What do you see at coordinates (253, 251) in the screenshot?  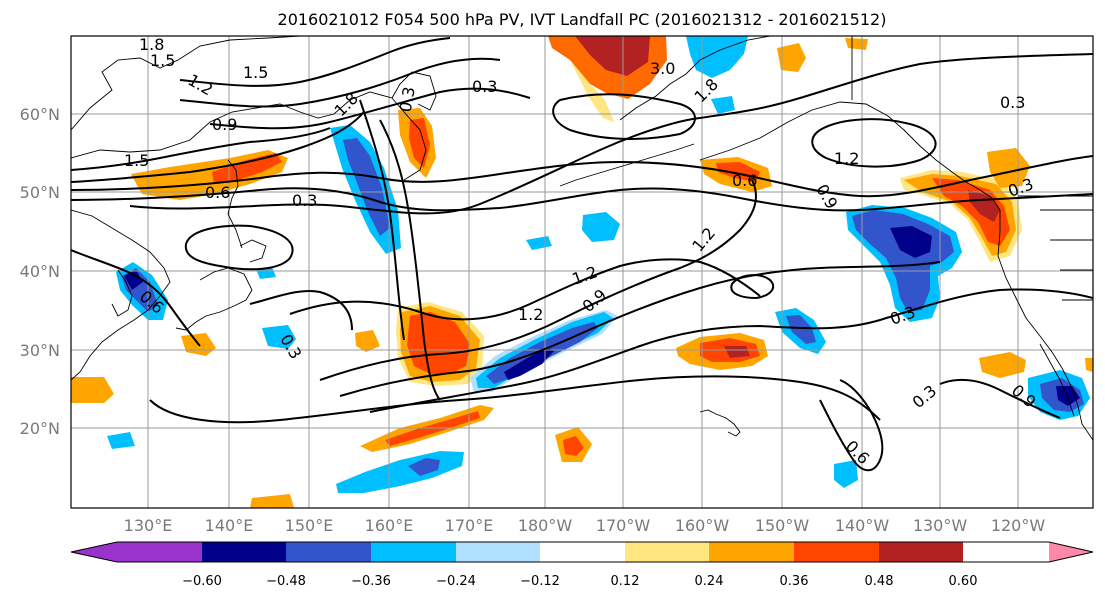 I see `coast-japan-hokkaido` at bounding box center [253, 251].